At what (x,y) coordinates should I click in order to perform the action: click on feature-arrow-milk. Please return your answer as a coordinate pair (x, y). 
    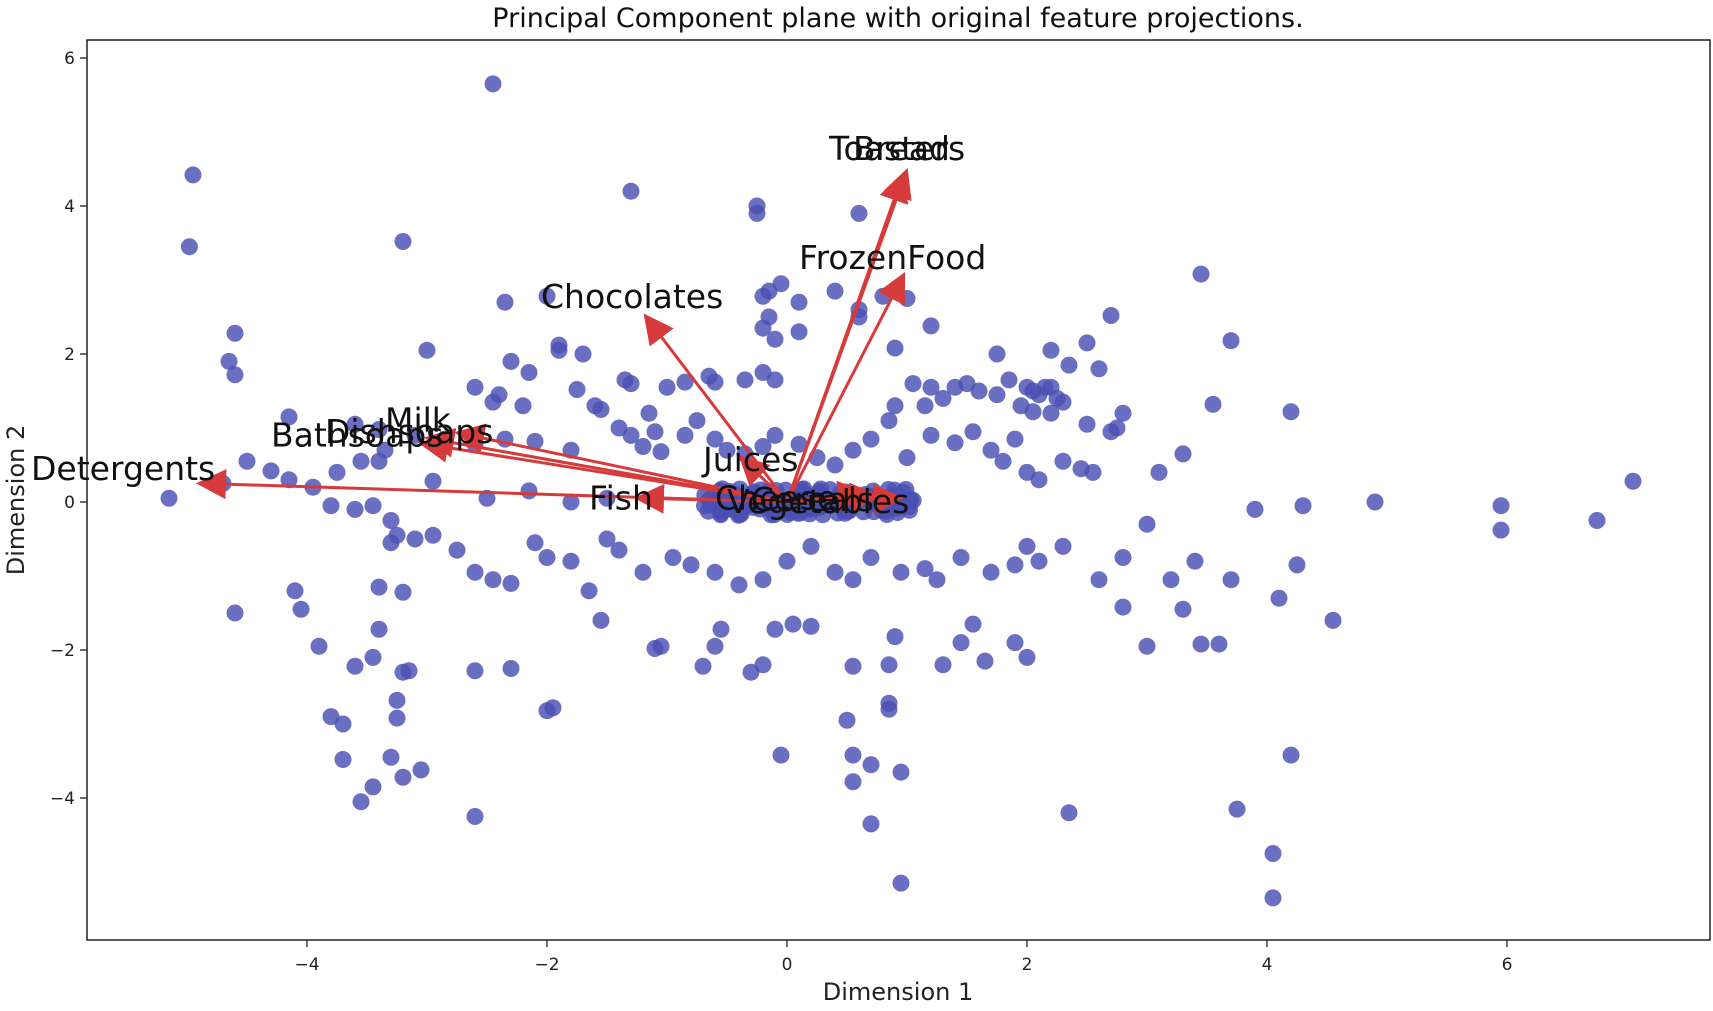
    Looking at the image, I should click on (621, 463).